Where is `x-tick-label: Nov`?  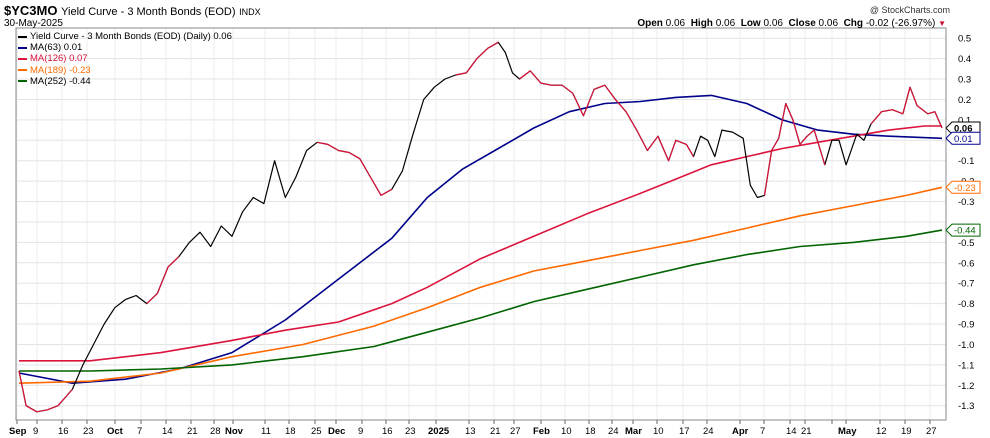
x-tick-label: Nov is located at coordinates (234, 431).